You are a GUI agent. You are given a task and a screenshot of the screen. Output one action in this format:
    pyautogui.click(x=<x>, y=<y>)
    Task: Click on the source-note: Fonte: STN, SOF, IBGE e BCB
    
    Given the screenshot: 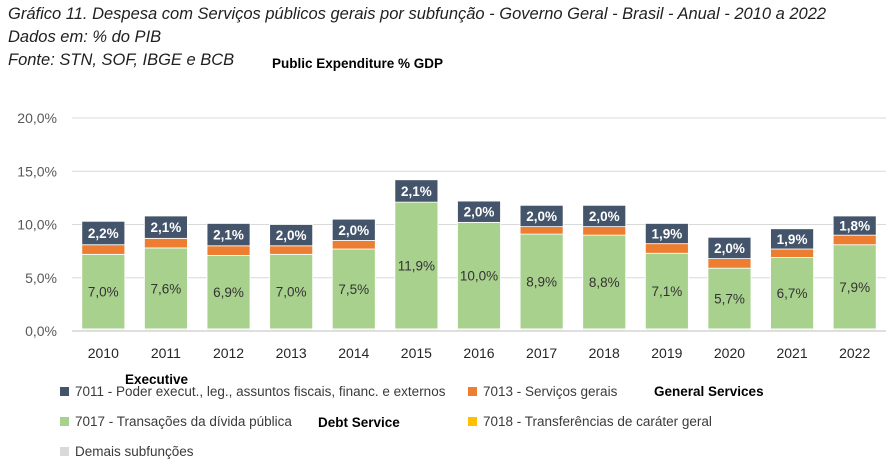 What is the action you would take?
    pyautogui.click(x=121, y=60)
    